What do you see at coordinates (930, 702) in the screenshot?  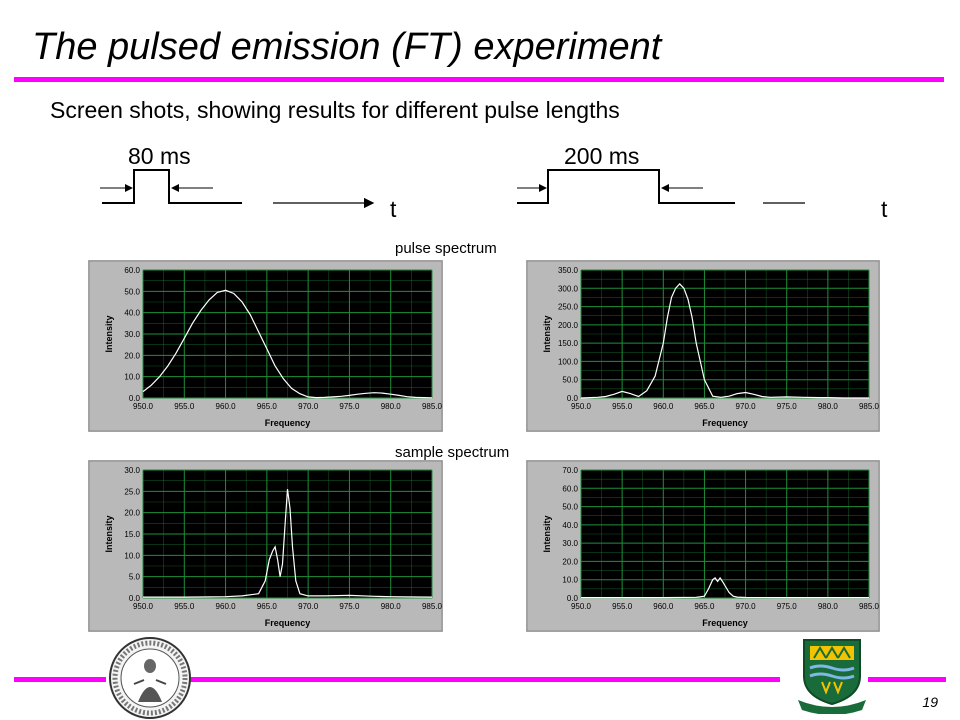 I see `page-number: 19` at bounding box center [930, 702].